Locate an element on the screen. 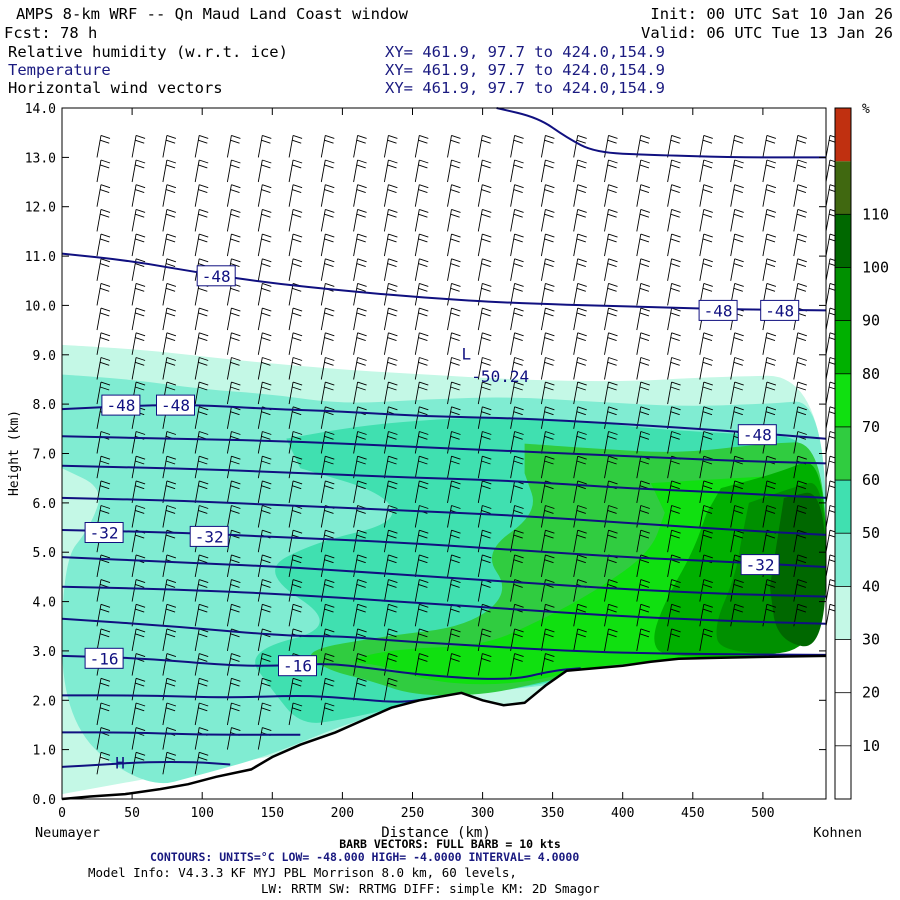 The image size is (900, 900). y-tick-label: 1.0 is located at coordinates (44, 751).